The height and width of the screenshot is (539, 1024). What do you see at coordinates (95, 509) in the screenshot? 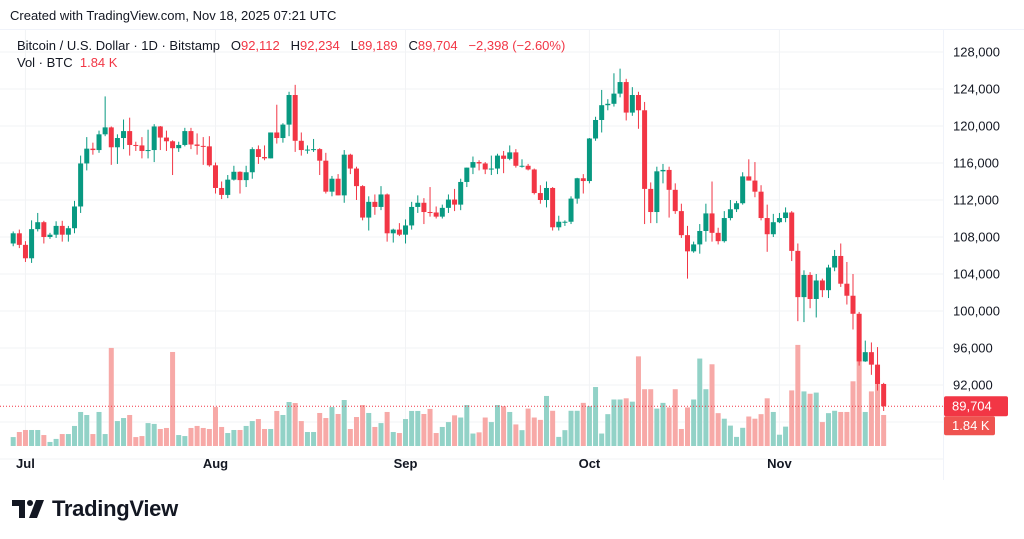
I see `tradingview-logo: TradingView` at bounding box center [95, 509].